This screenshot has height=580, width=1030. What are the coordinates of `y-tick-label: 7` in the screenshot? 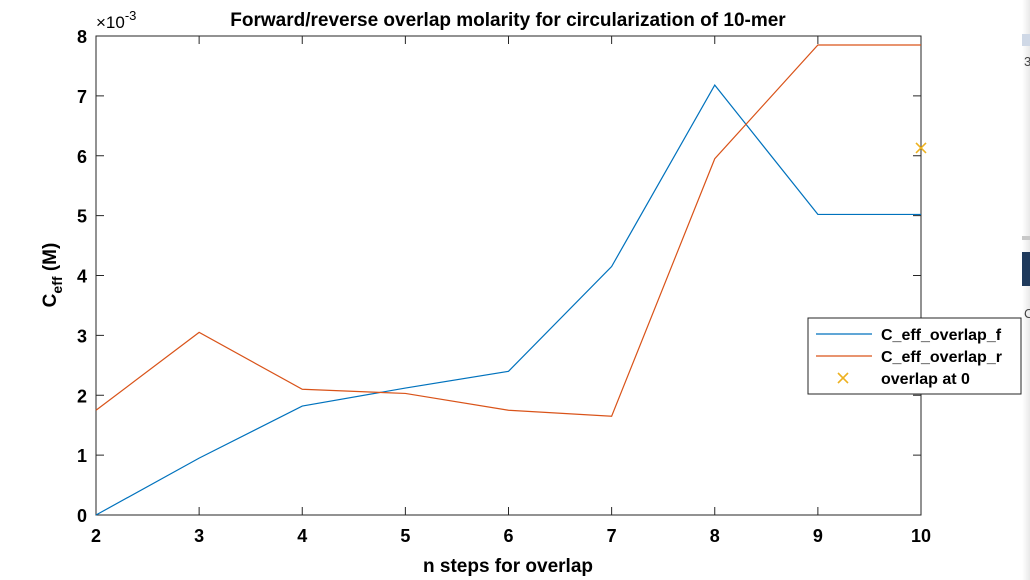 It's located at (82, 97).